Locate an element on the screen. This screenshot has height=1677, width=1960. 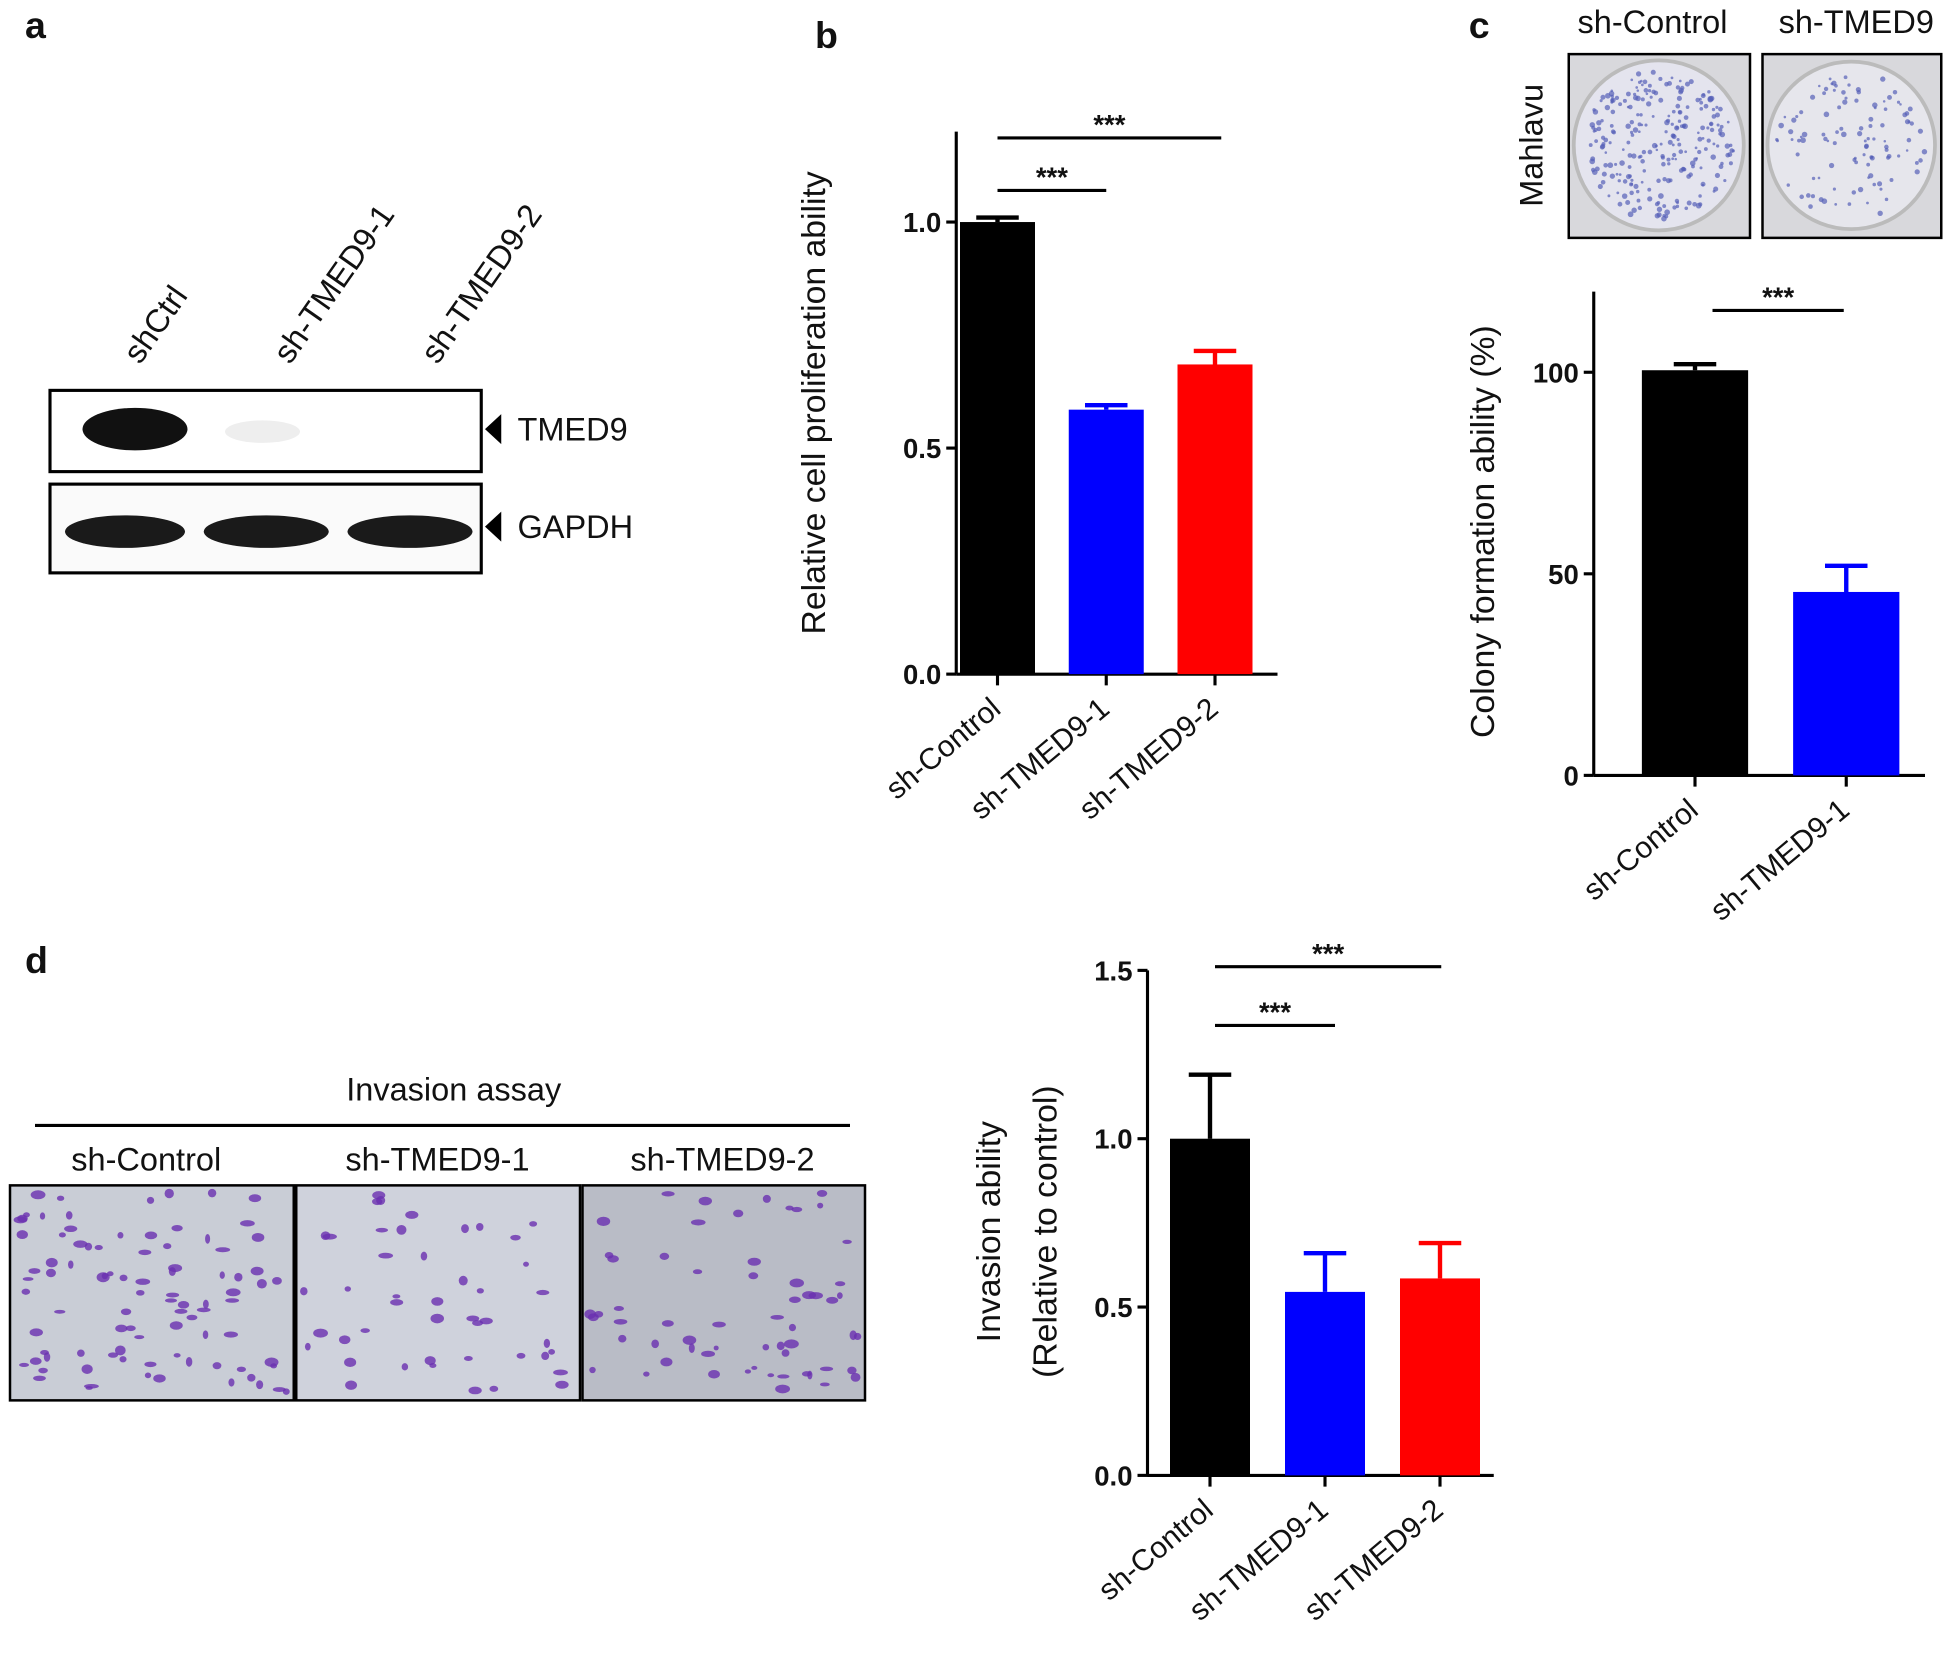
significance-label: *** is located at coordinates (1328, 953).